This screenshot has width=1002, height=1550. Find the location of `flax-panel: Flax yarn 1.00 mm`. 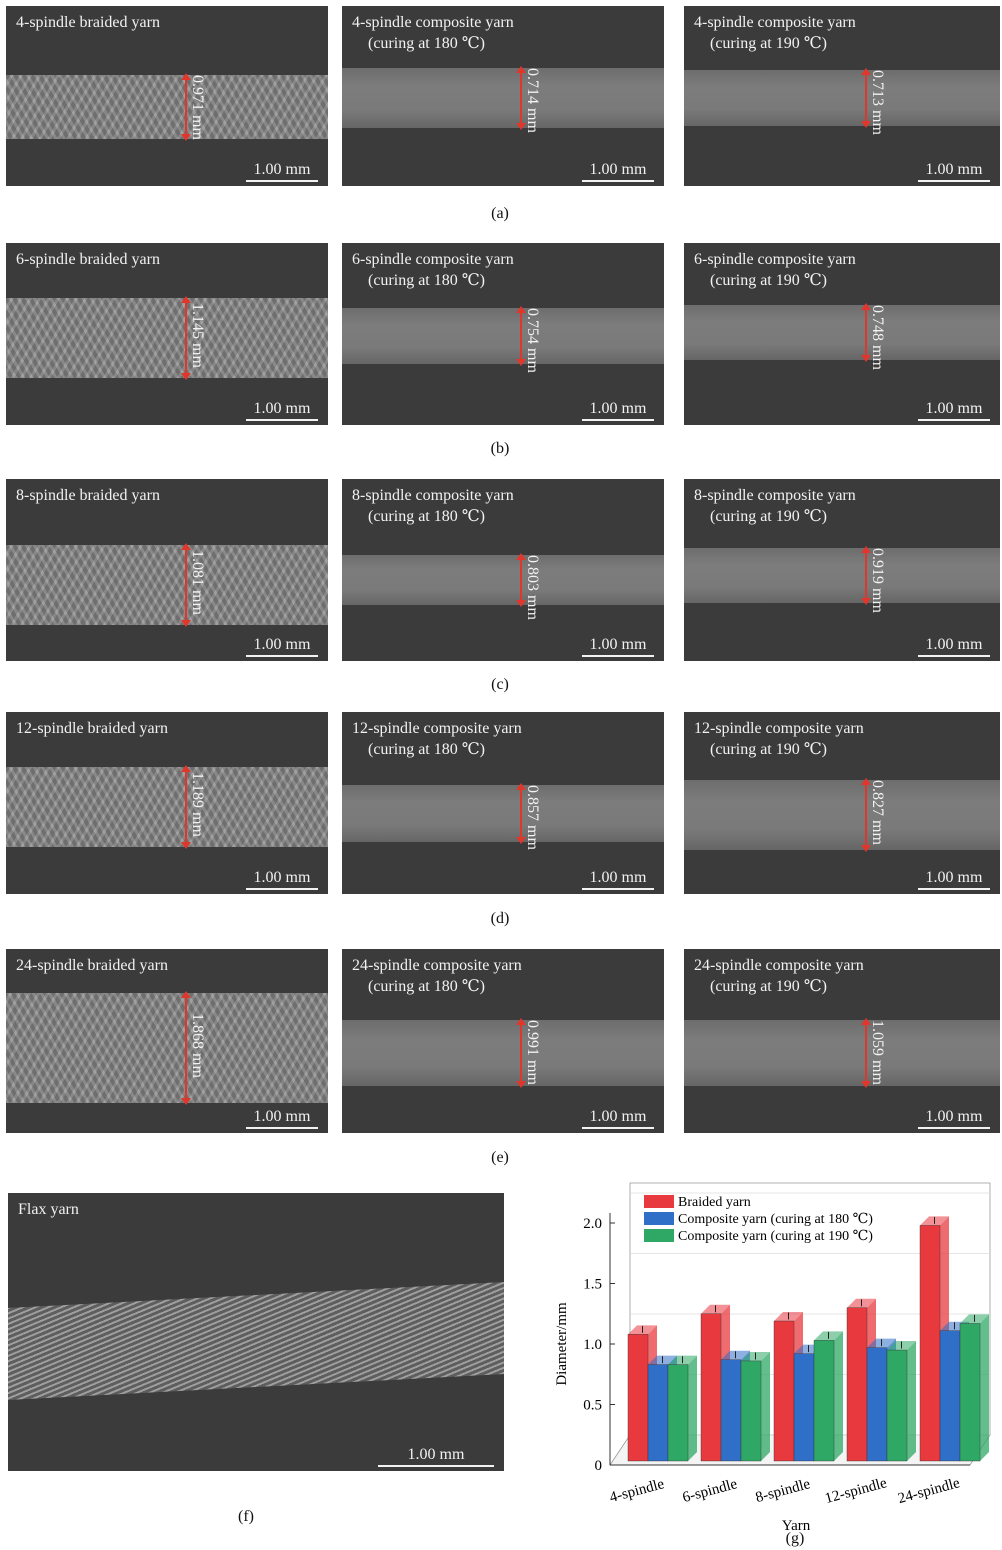

flax-panel: Flax yarn 1.00 mm is located at coordinates (256, 1332).